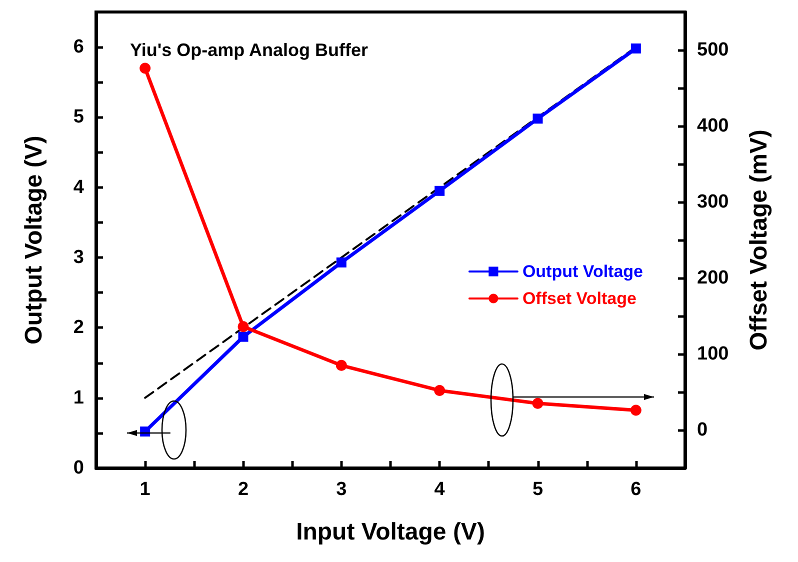 The width and height of the screenshot is (798, 562). I want to click on y2-tick-label: 500, so click(713, 50).